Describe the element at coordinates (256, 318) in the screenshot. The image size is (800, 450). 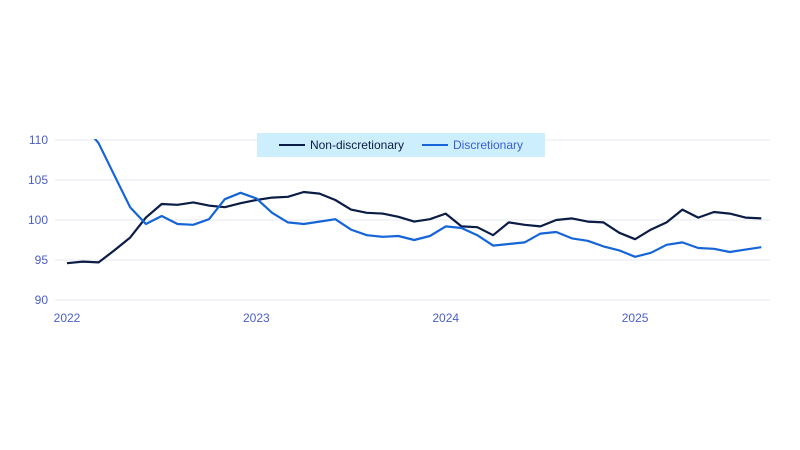
I see `x-tick-label: 2023` at that location.